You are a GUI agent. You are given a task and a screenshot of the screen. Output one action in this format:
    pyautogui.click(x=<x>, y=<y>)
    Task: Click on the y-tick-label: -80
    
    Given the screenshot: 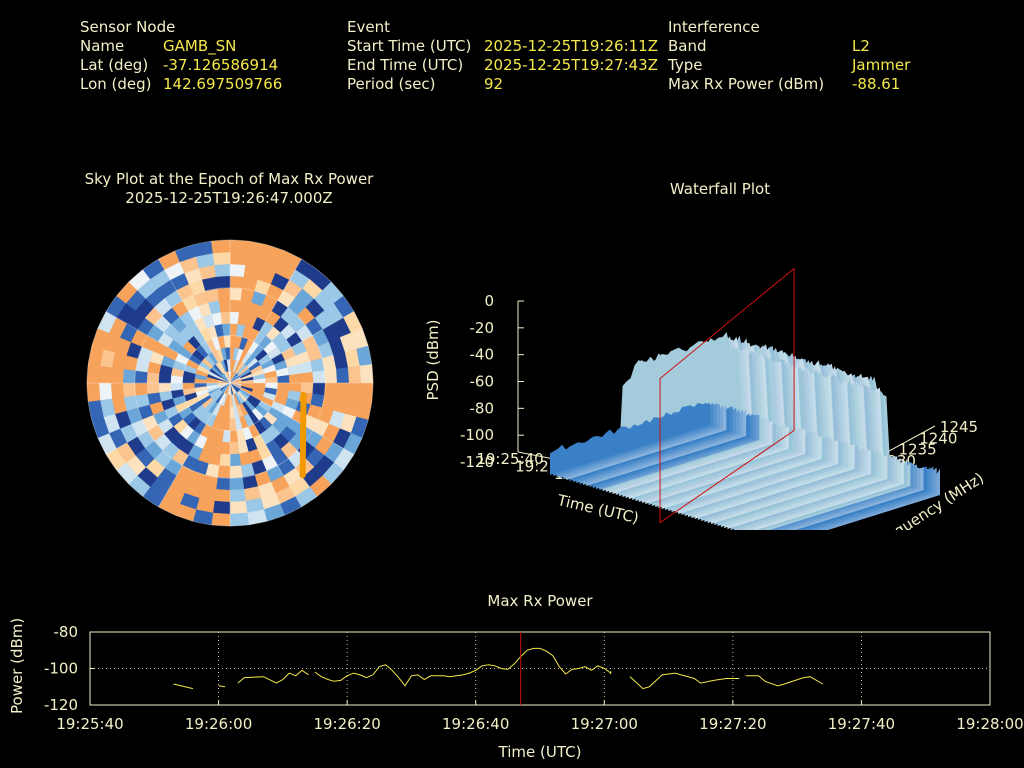 What is the action you would take?
    pyautogui.click(x=66, y=632)
    